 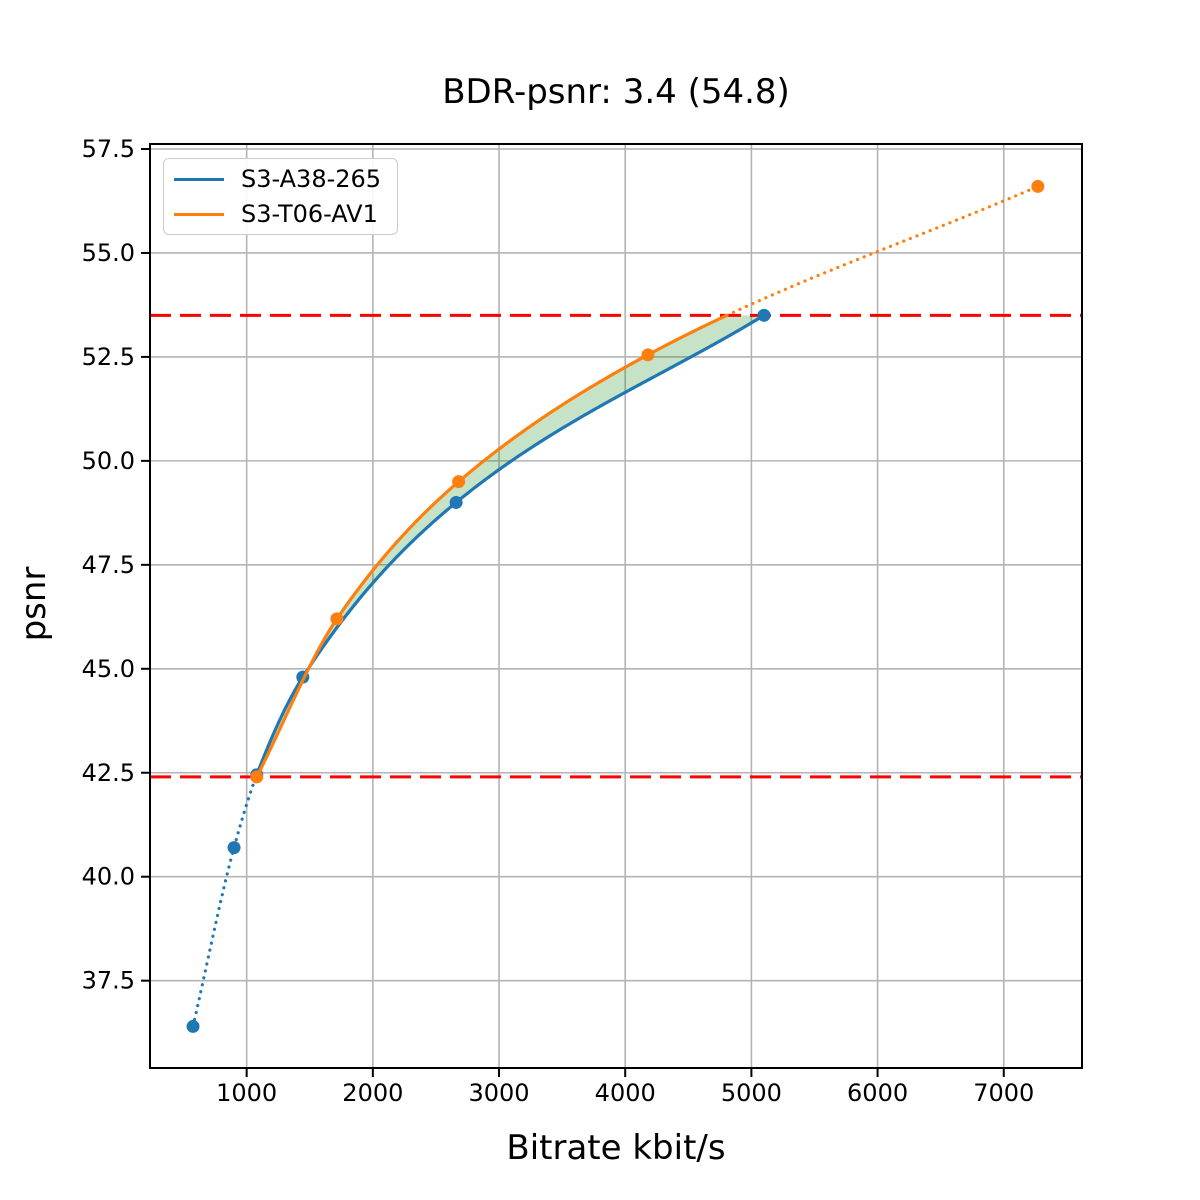 What do you see at coordinates (616, 1148) in the screenshot?
I see `x-axis-label: Bitrate kbit/s` at bounding box center [616, 1148].